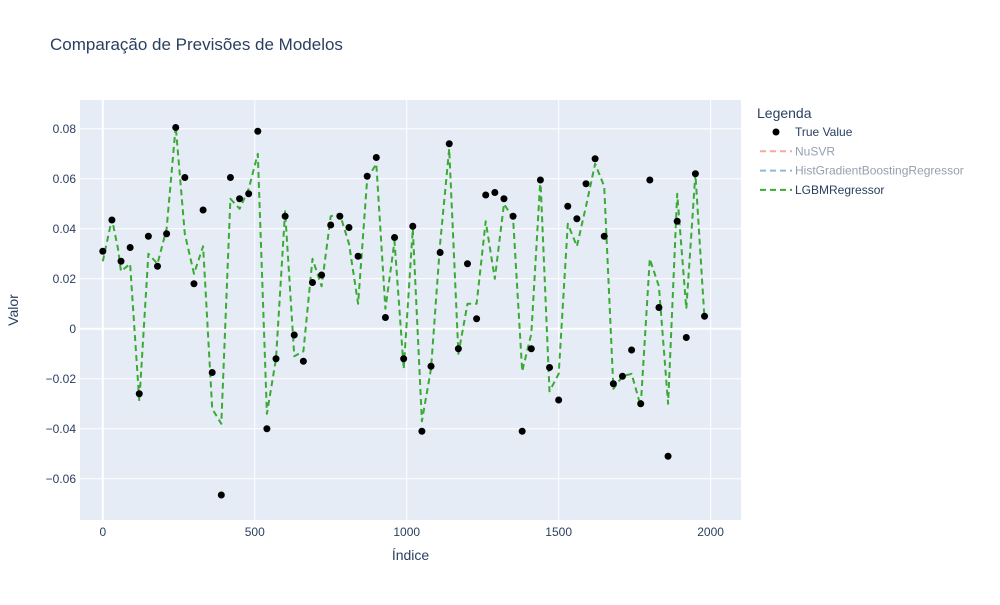  What do you see at coordinates (558, 532) in the screenshot?
I see `x-tick-label: 1500` at bounding box center [558, 532].